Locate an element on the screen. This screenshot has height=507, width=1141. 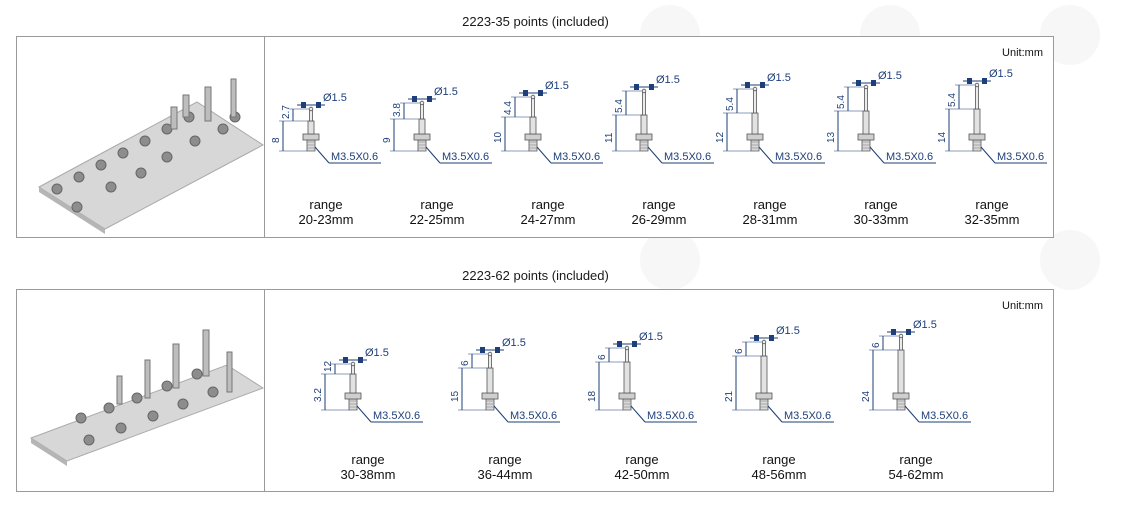
contact-point: Ø1.5 M3.5X0.6 3.8 9 range 22-25mm is located at coordinates (439, 132).